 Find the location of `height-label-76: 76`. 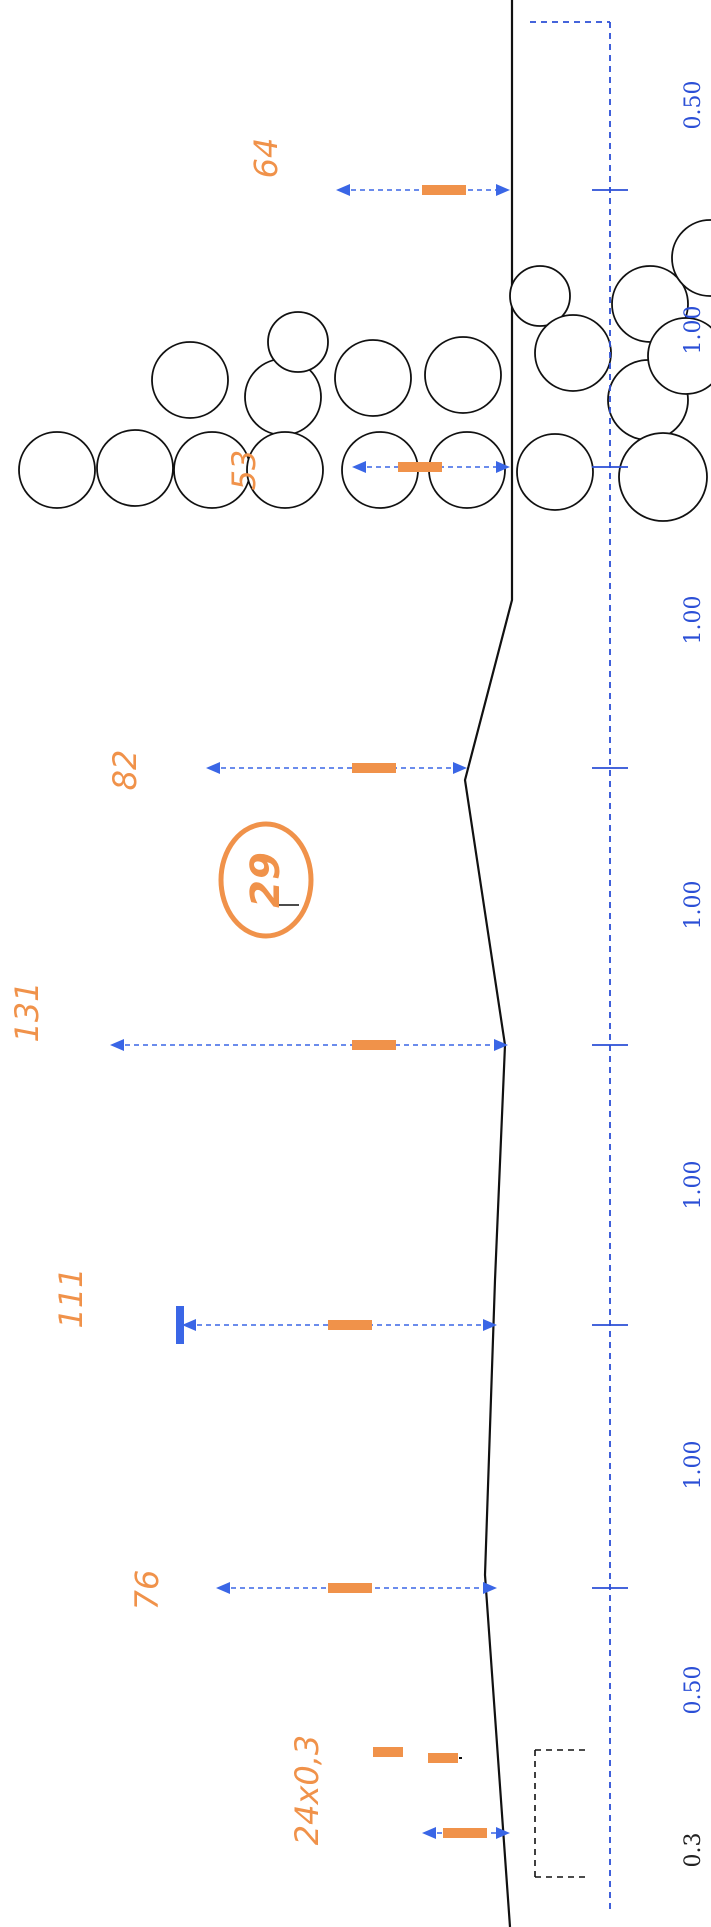

height-label-76: 76 is located at coordinates (147, 1590).